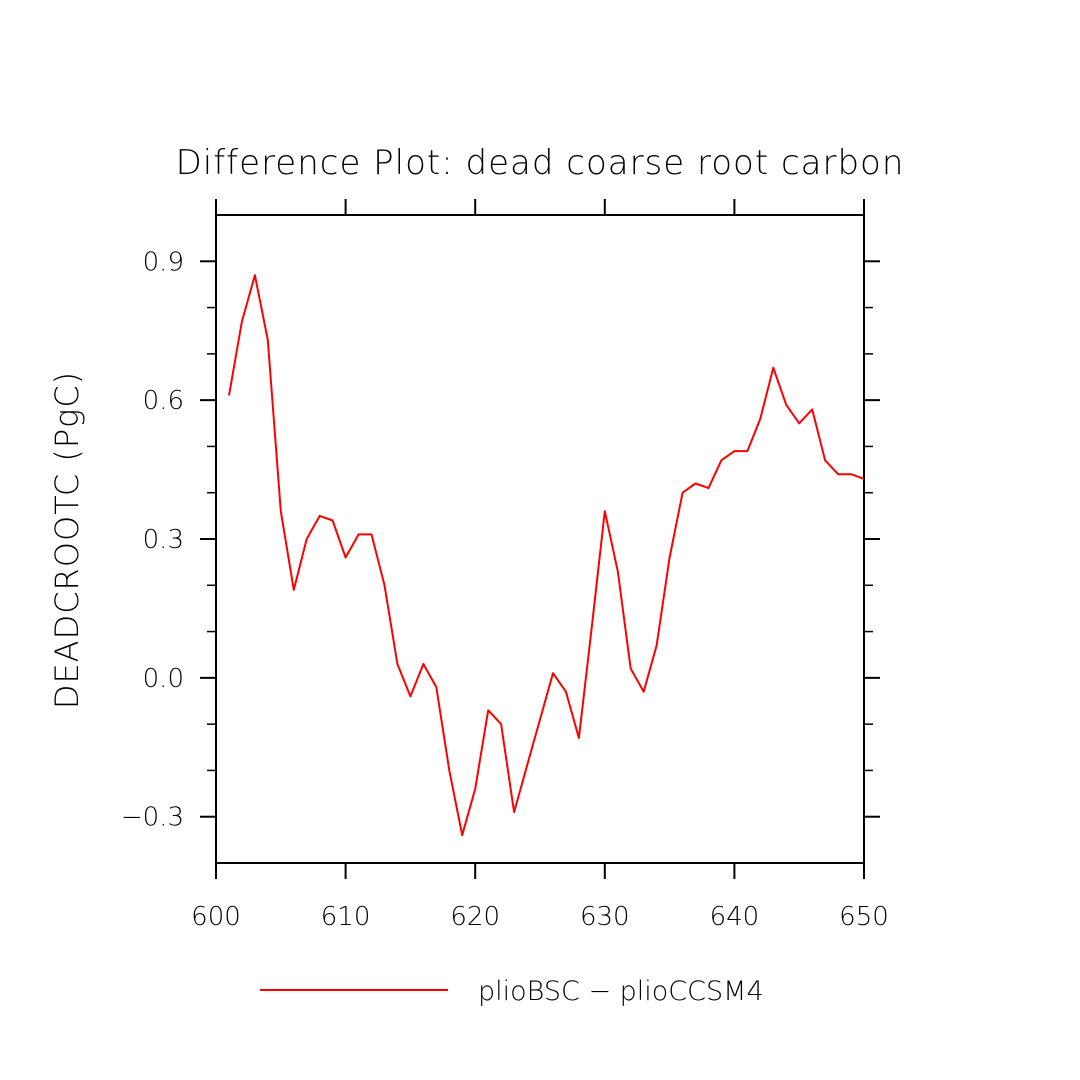  Describe the element at coordinates (621, 991) in the screenshot. I see `legend-label: plioBSC − plioCCSM4` at that location.